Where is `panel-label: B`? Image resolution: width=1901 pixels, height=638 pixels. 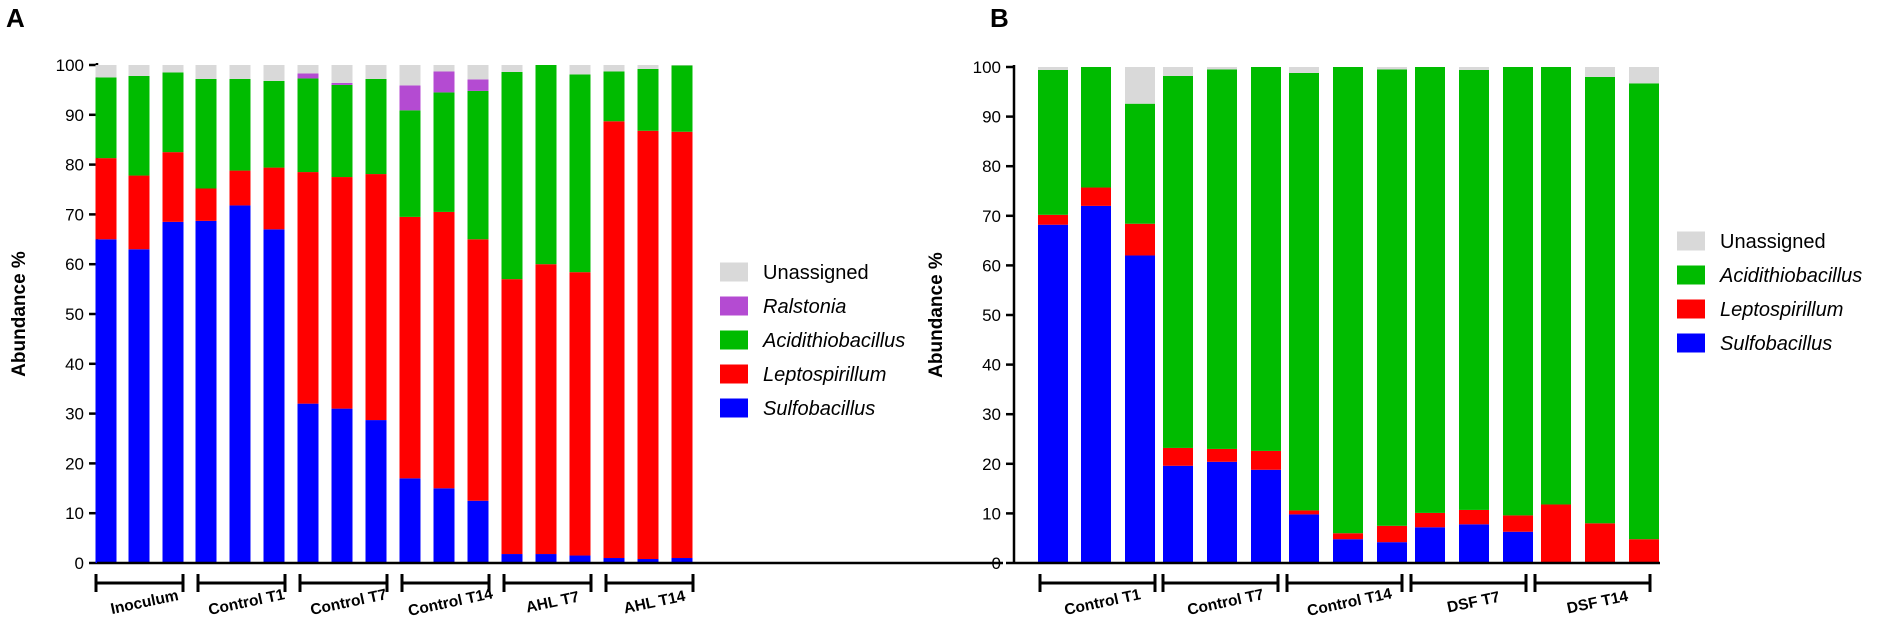
panel-label: B is located at coordinates (999, 18).